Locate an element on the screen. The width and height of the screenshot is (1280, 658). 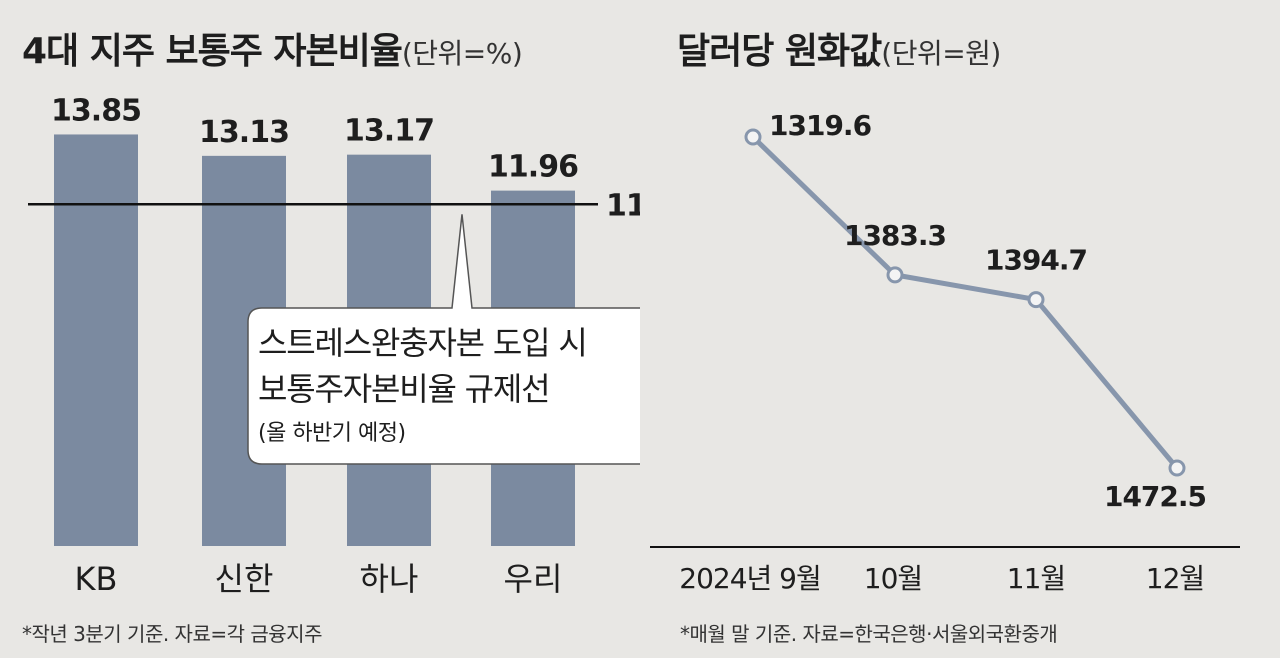
capital-ratio-title-text: 4대 지주 보통주 자본비율 is located at coordinates (212, 51).